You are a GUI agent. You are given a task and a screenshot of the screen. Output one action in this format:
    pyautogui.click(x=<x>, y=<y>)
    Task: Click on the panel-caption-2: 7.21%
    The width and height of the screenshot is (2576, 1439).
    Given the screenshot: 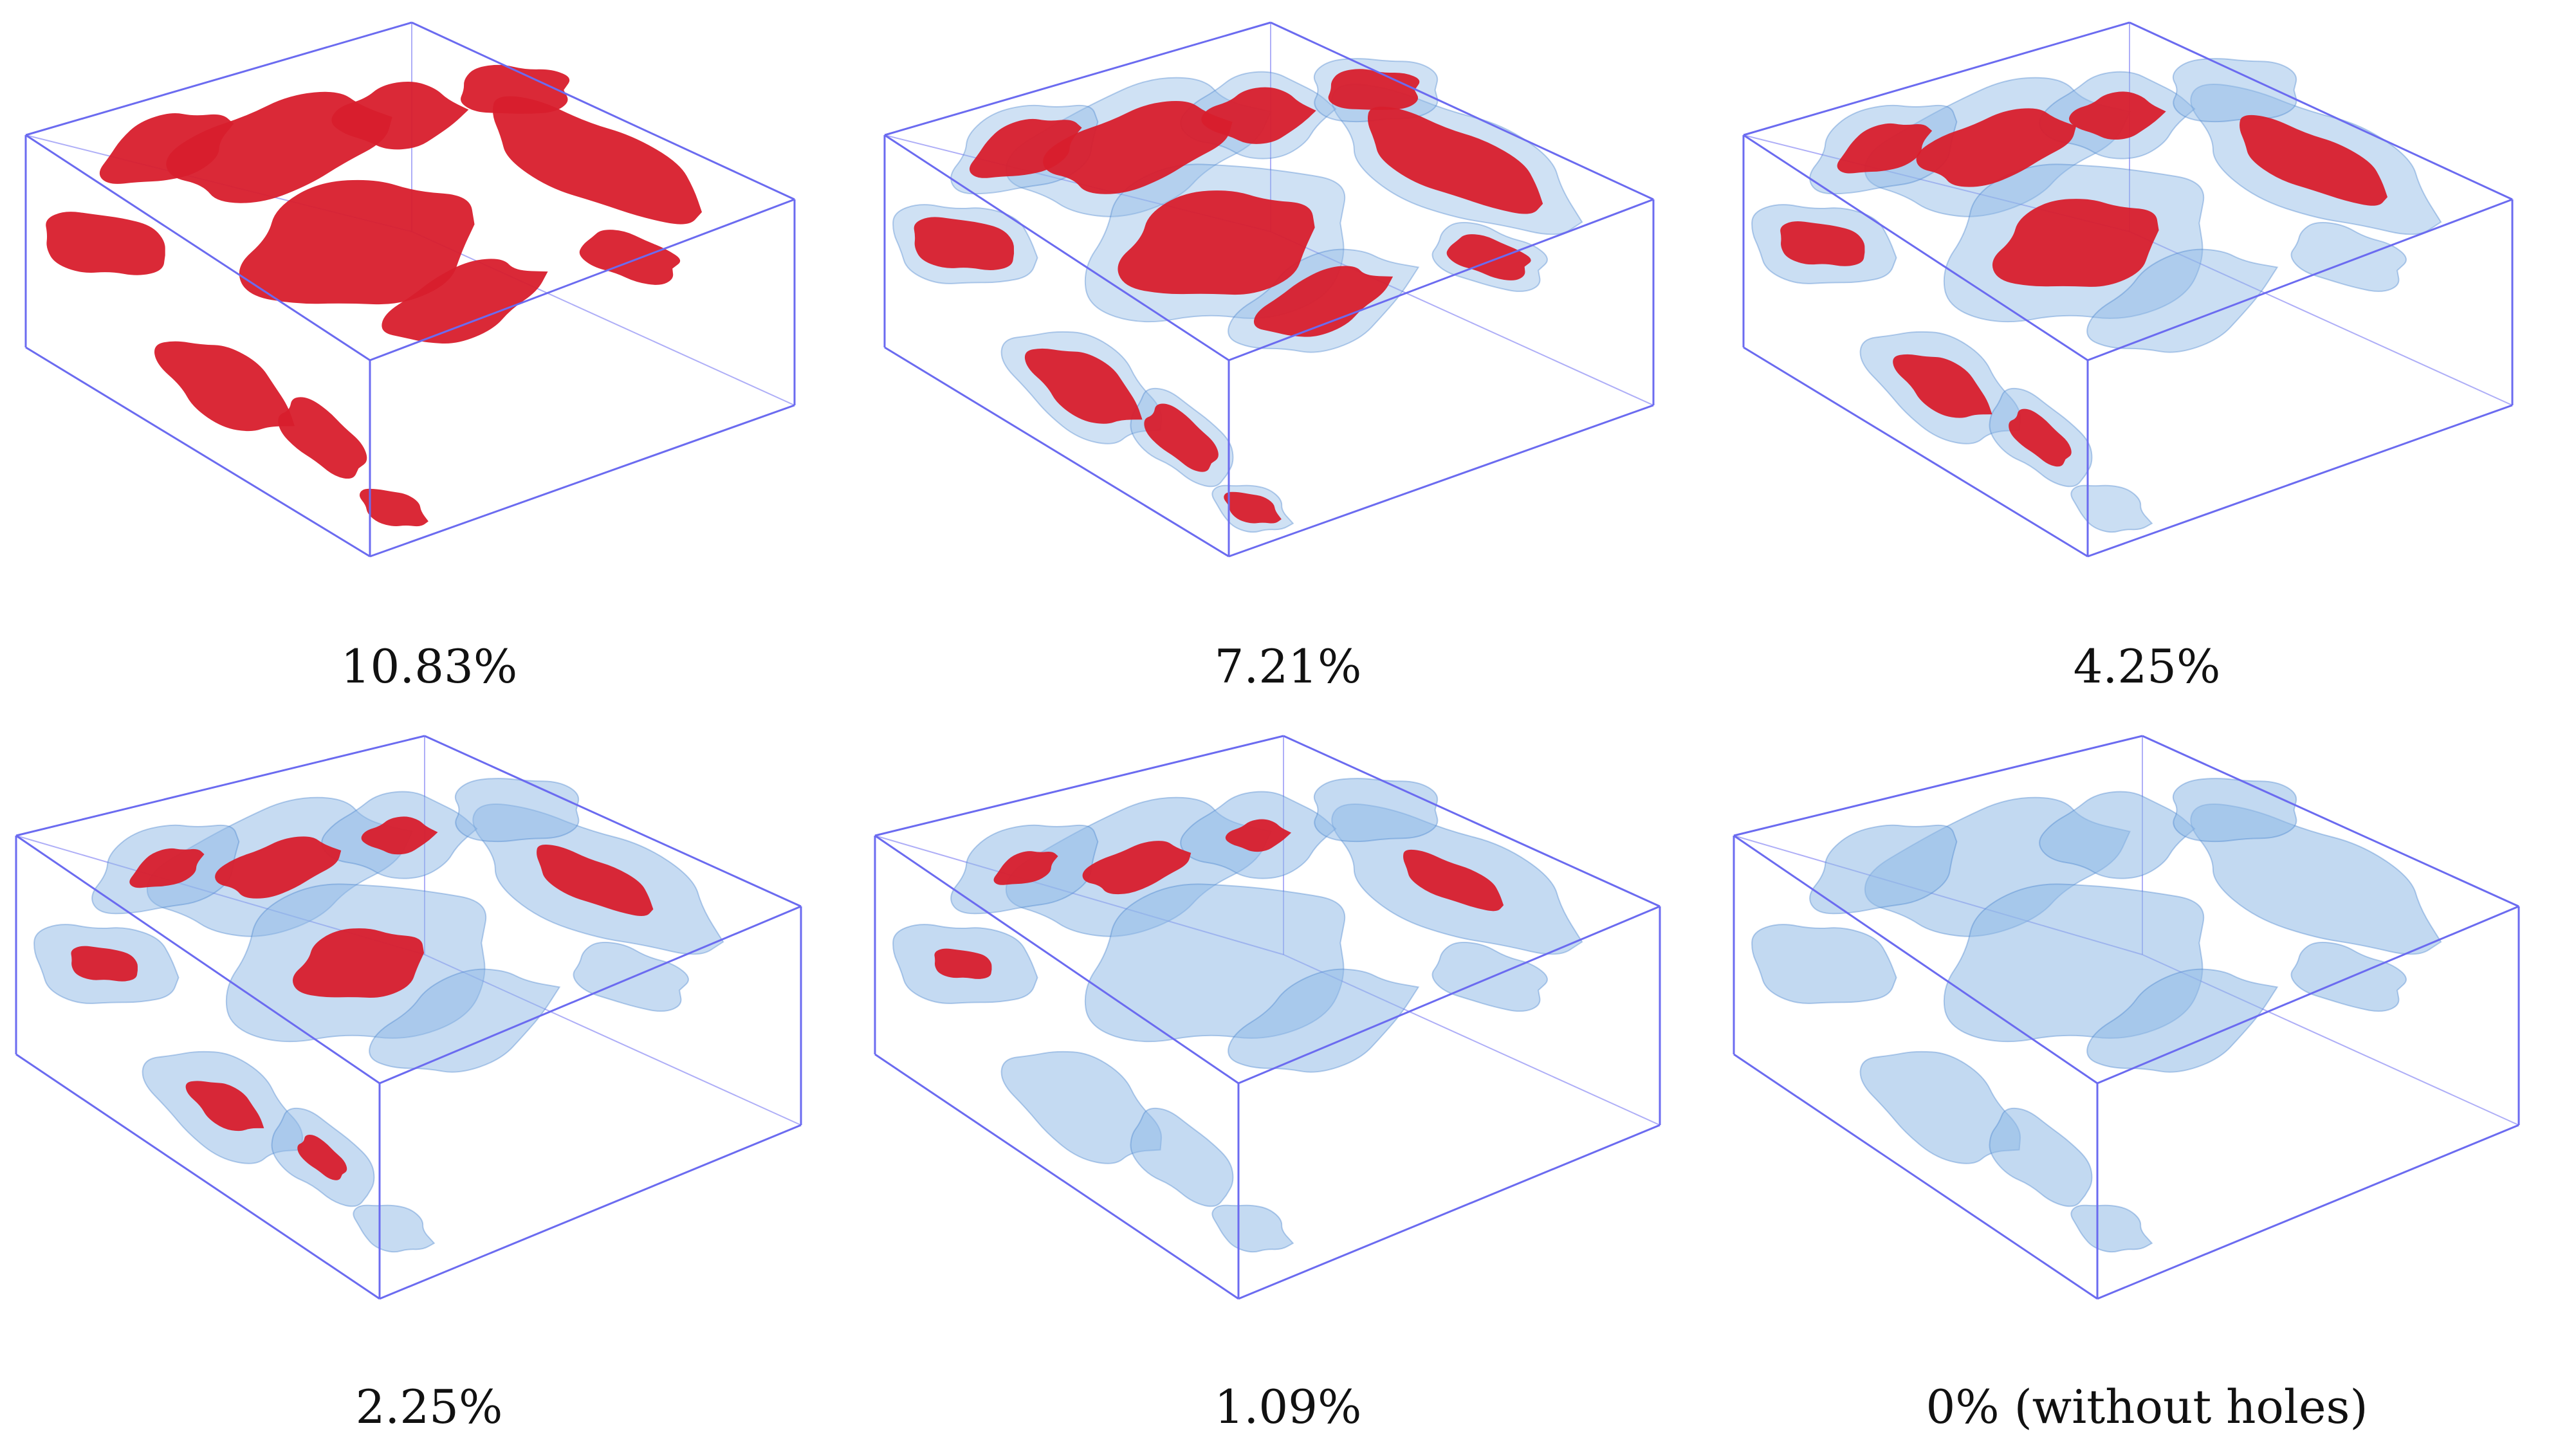 What is the action you would take?
    pyautogui.click(x=1288, y=666)
    